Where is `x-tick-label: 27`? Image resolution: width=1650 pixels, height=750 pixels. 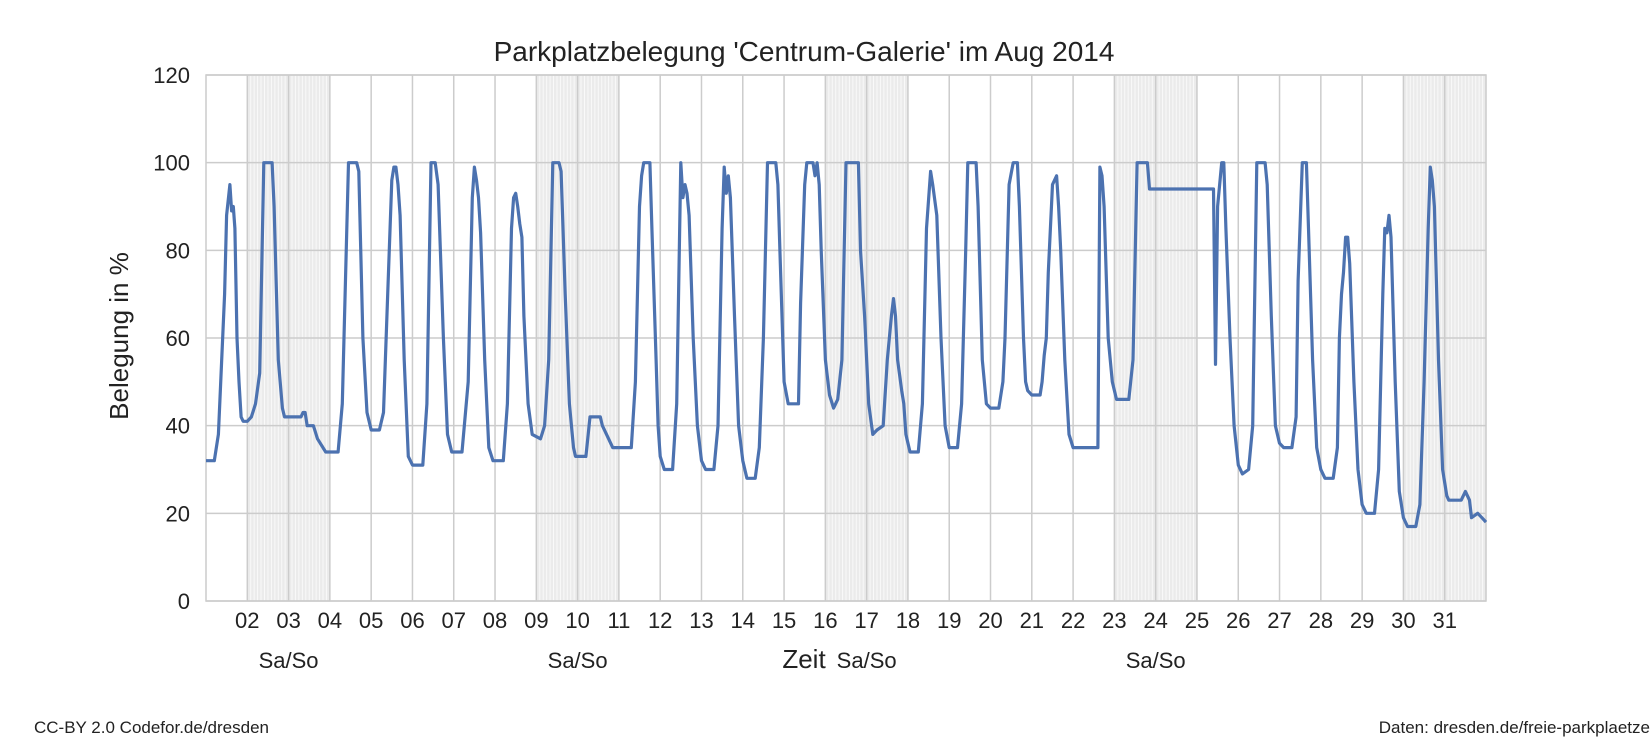
x-tick-label: 27 is located at coordinates (1279, 620).